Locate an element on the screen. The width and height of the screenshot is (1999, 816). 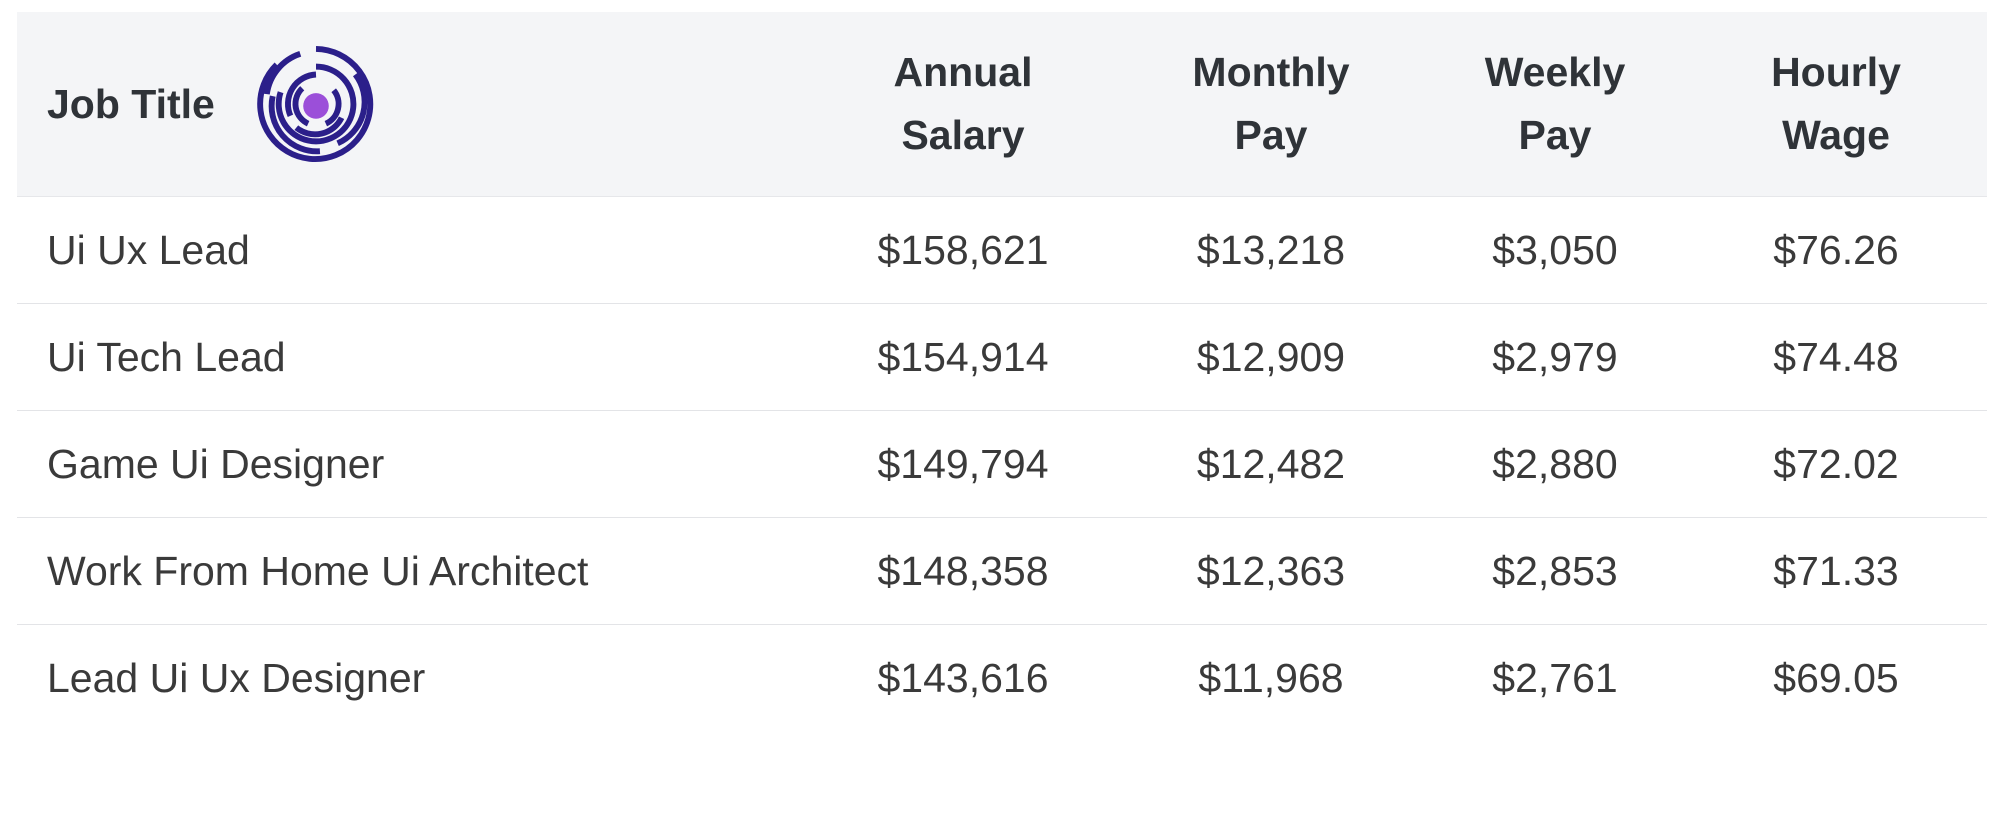
header-job-title: Job Title is located at coordinates (413, 104).